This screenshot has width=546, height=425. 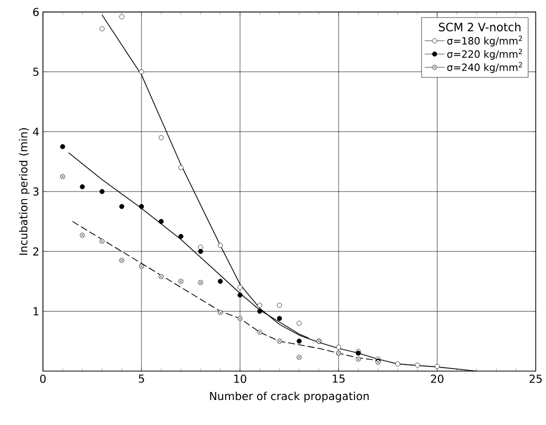 I want to click on x-axis-title: Number of crack propagation, so click(x=289, y=397).